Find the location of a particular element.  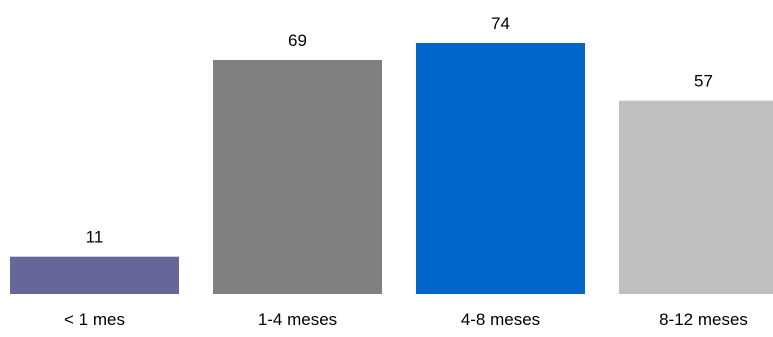

category-label-3: 4-8 meses is located at coordinates (500, 319).